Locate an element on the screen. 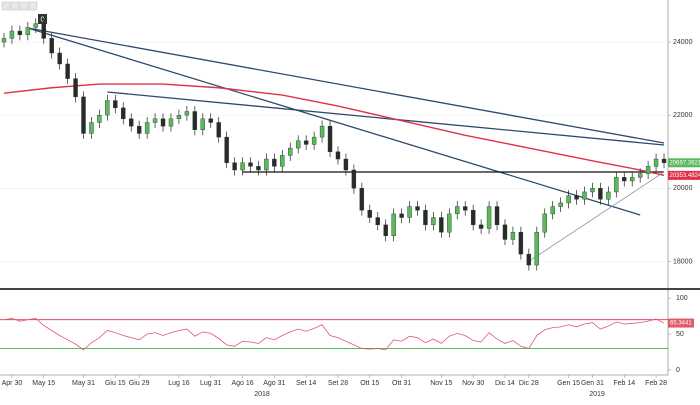  ma-price: 20353.4824 is located at coordinates (685, 176).